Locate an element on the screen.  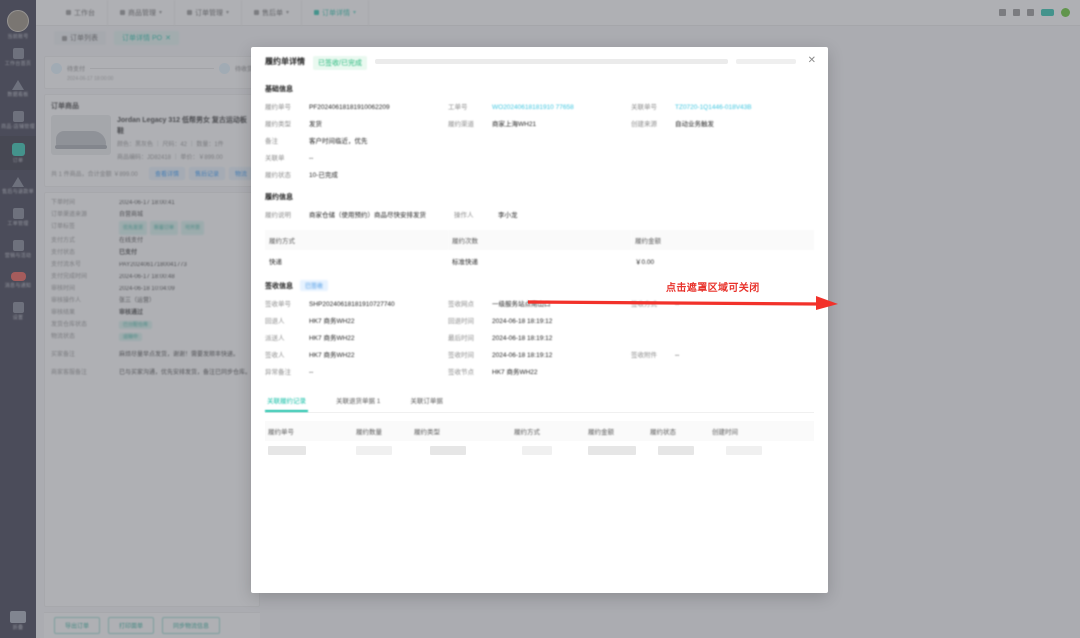
work-order-link: WO20240618181910 77658 is located at coordinates (533, 107).